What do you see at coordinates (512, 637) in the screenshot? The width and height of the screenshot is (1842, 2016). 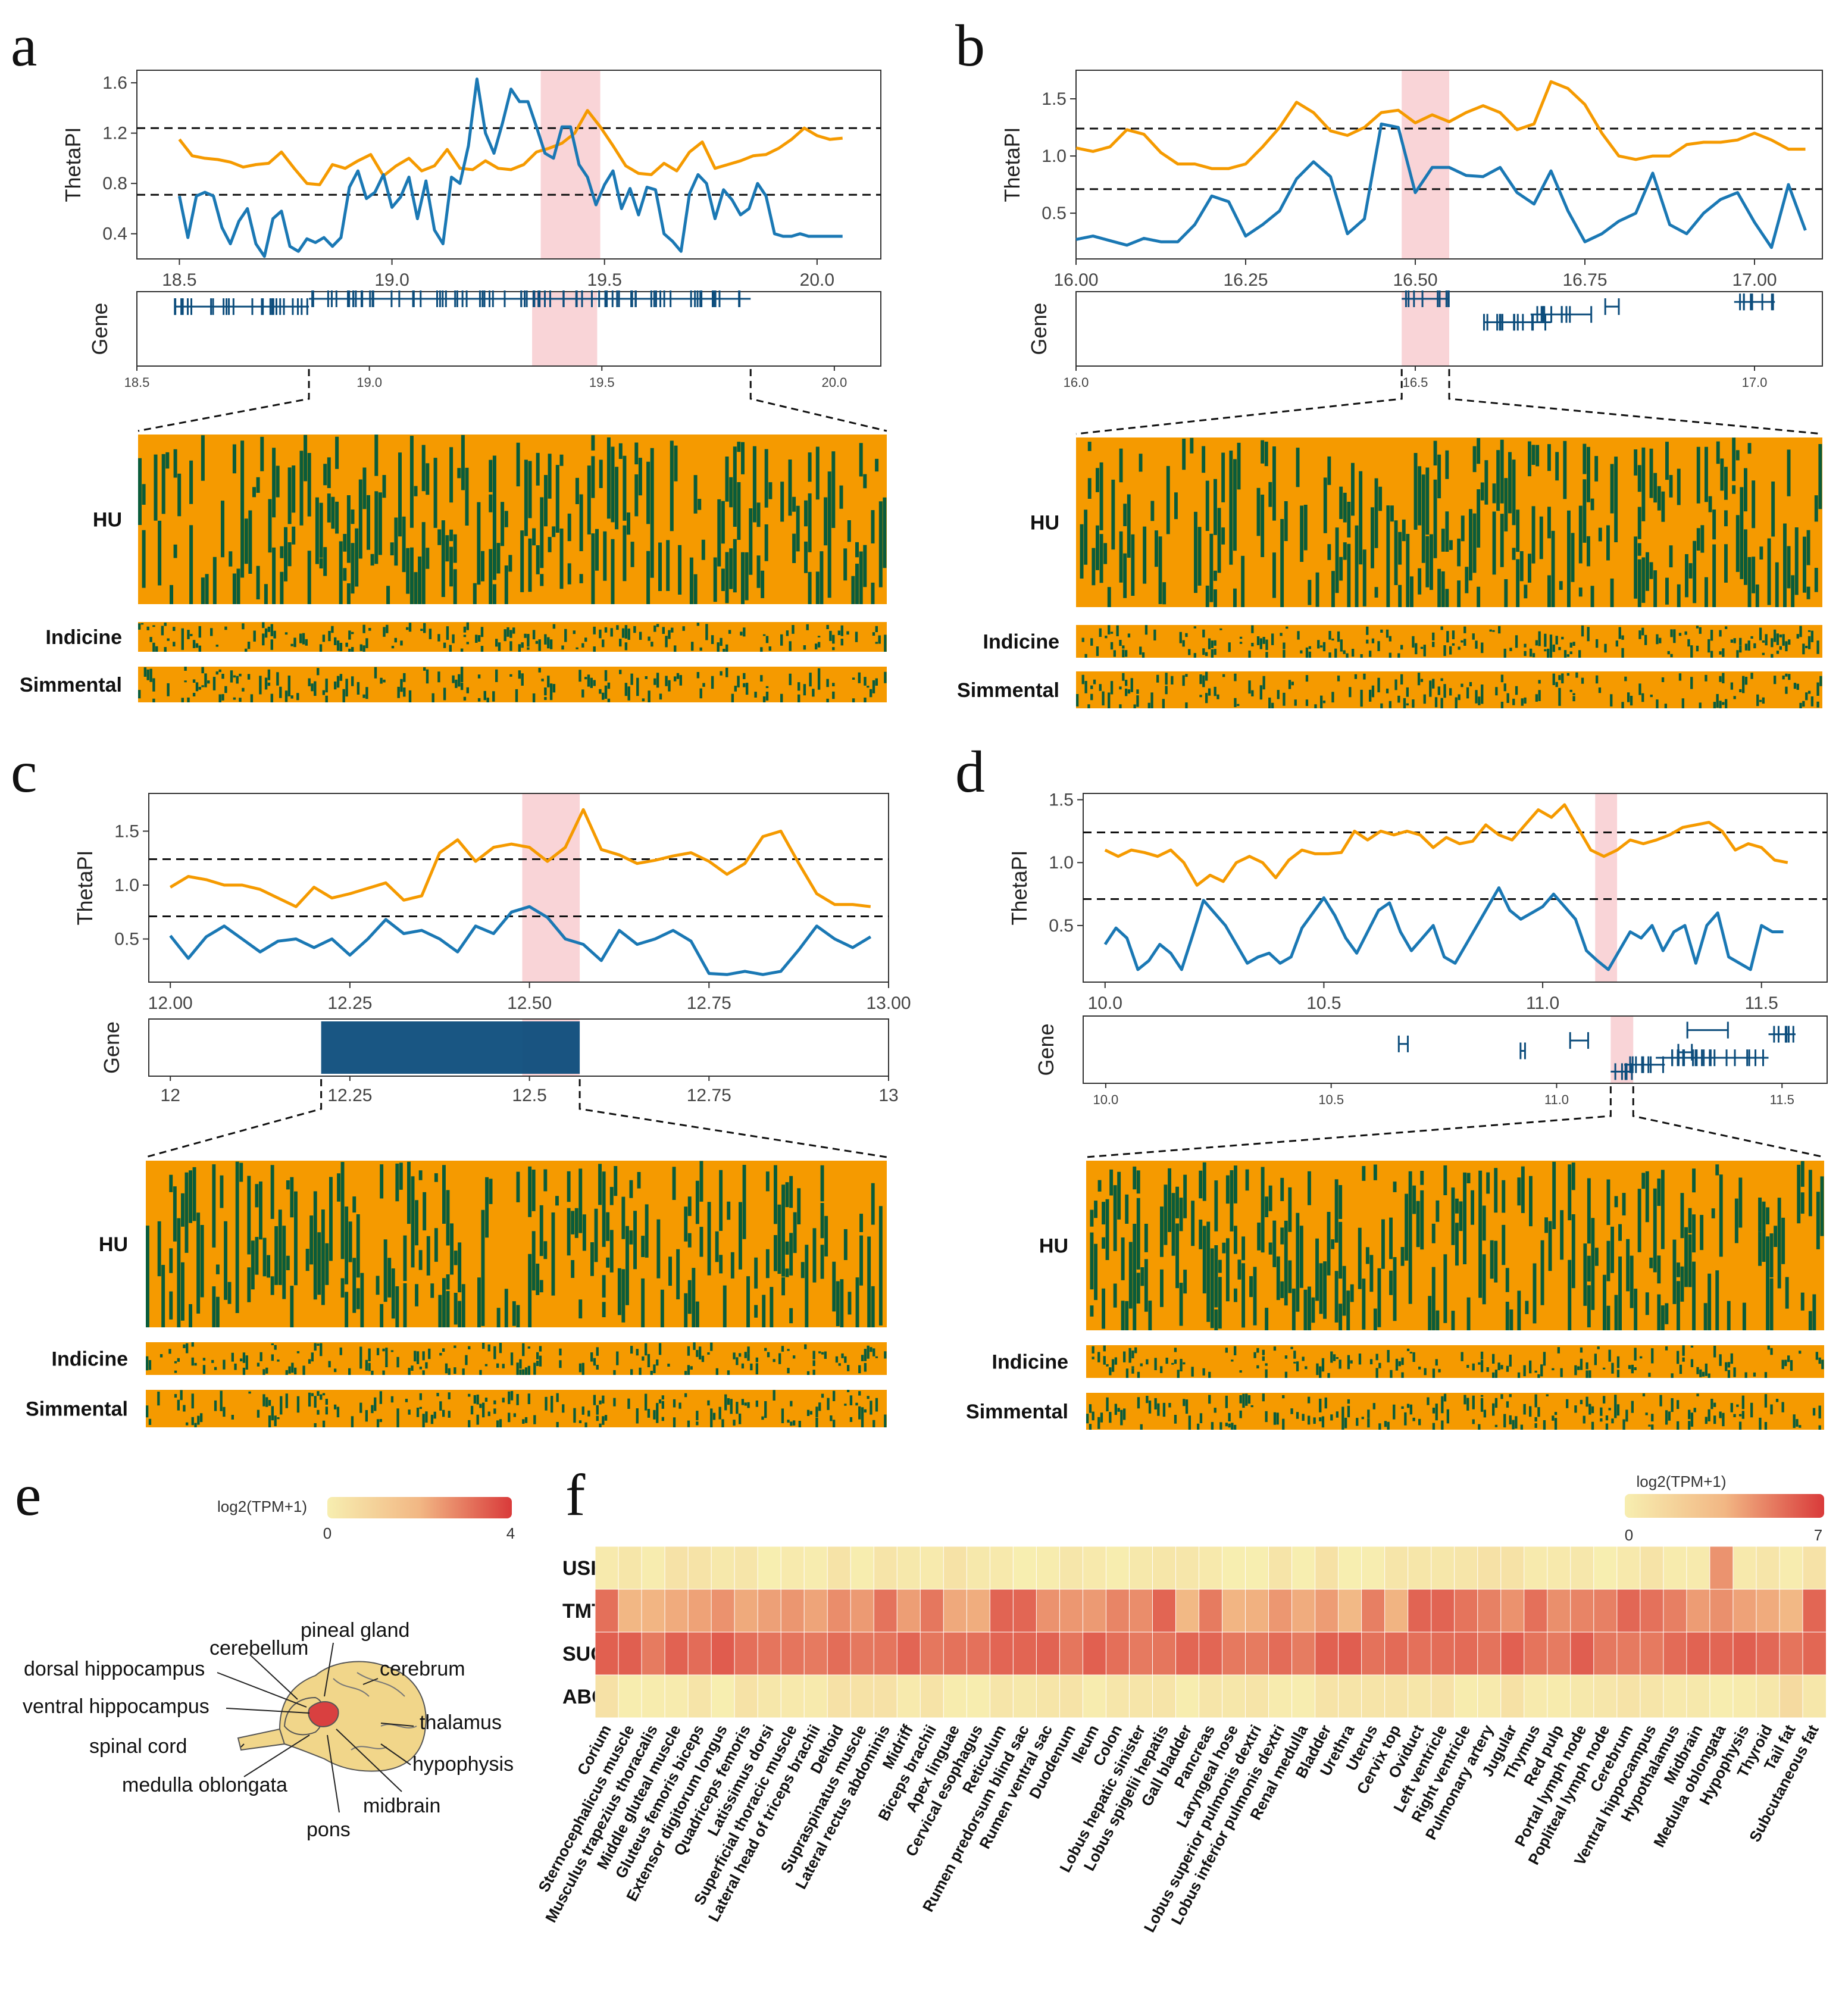 I see `haplotype-base` at bounding box center [512, 637].